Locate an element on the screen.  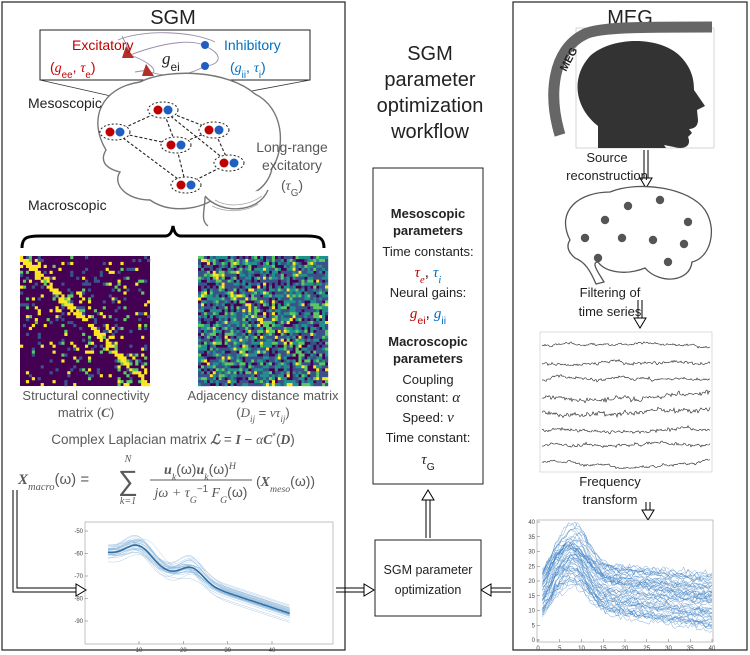
y-tick-label: 40 is located at coordinates (531, 523).